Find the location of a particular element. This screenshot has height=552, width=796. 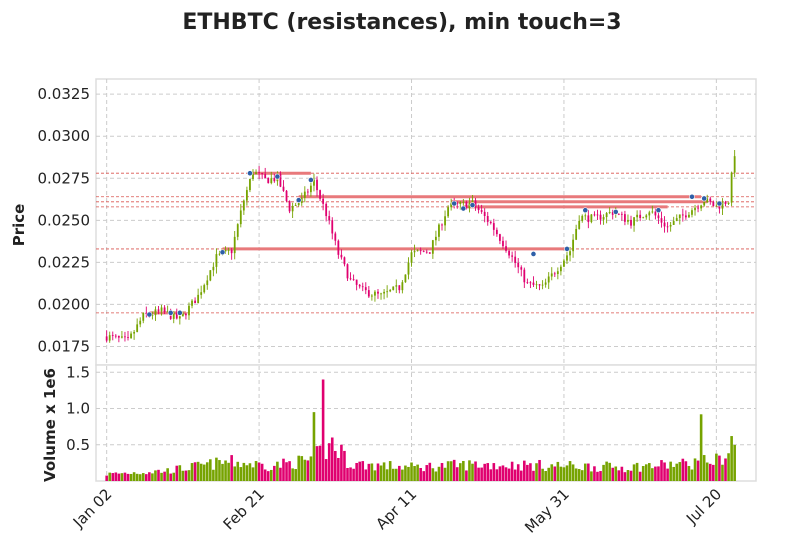

volume-bars is located at coordinates (420, 430).